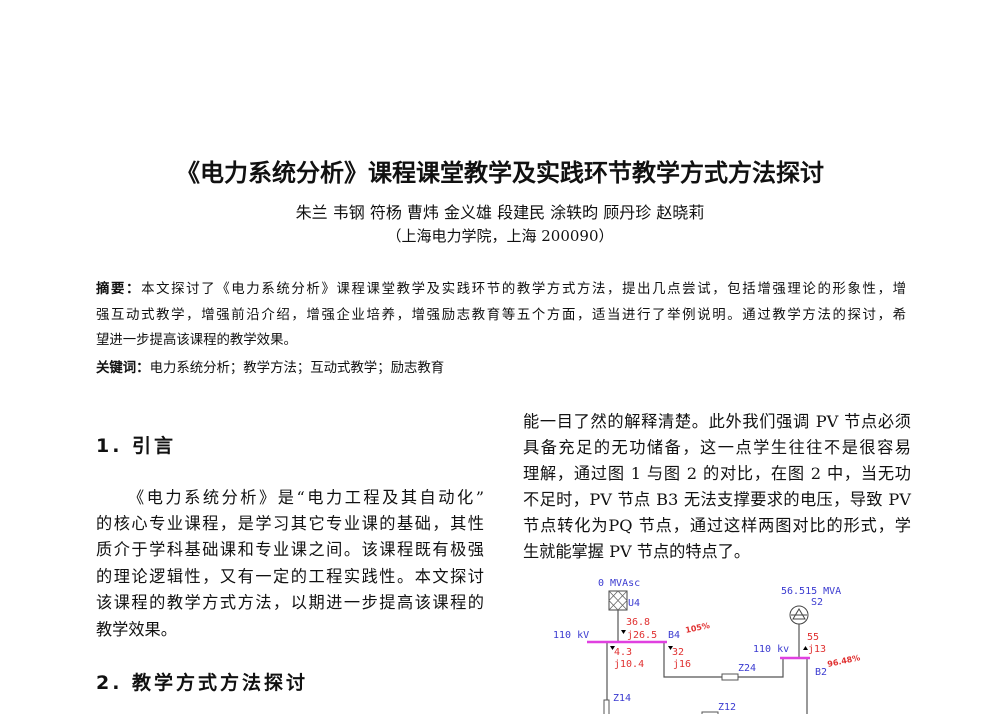 The width and height of the screenshot is (1000, 714). Describe the element at coordinates (817, 649) in the screenshot. I see `s2-q: j13` at that location.